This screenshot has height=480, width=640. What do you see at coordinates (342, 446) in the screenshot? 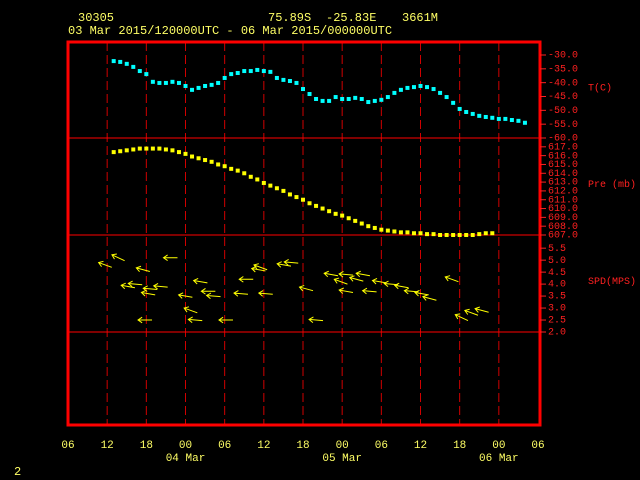
I see `x-tick-label: 00` at bounding box center [342, 446].